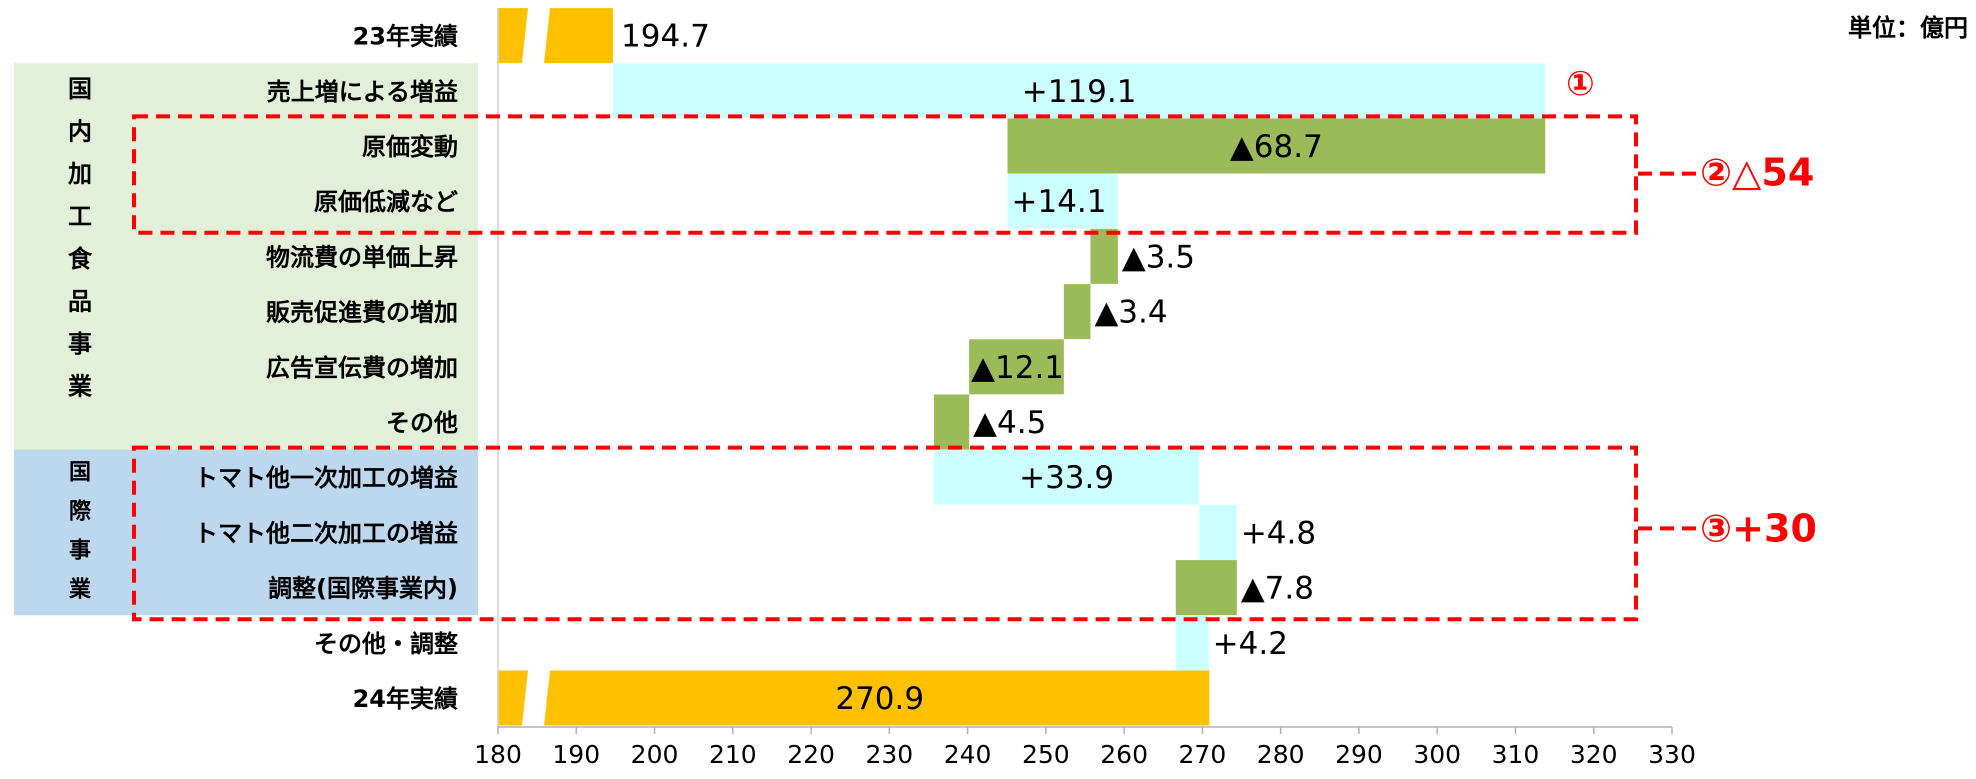  Describe the element at coordinates (246, 256) in the screenshot. I see `group-band-domestic` at that location.